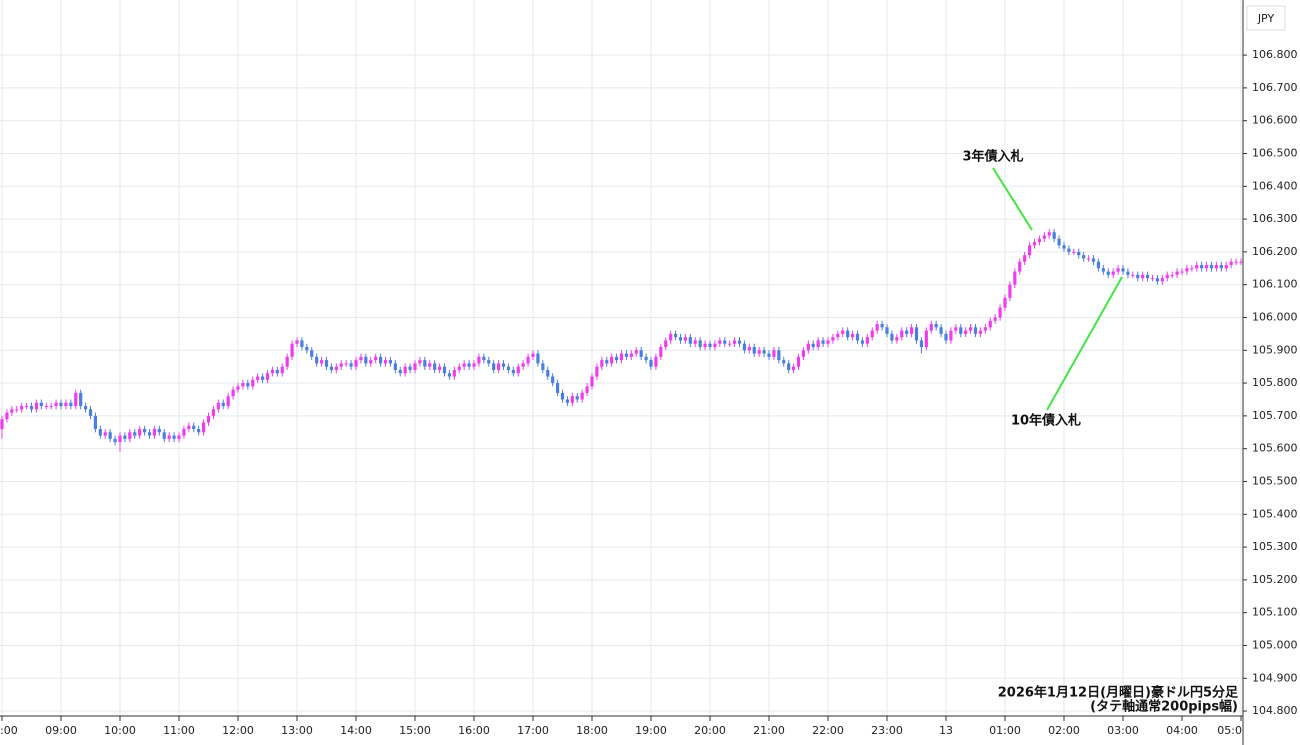  I want to click on y-tick-label: 105.300, so click(1275, 546).